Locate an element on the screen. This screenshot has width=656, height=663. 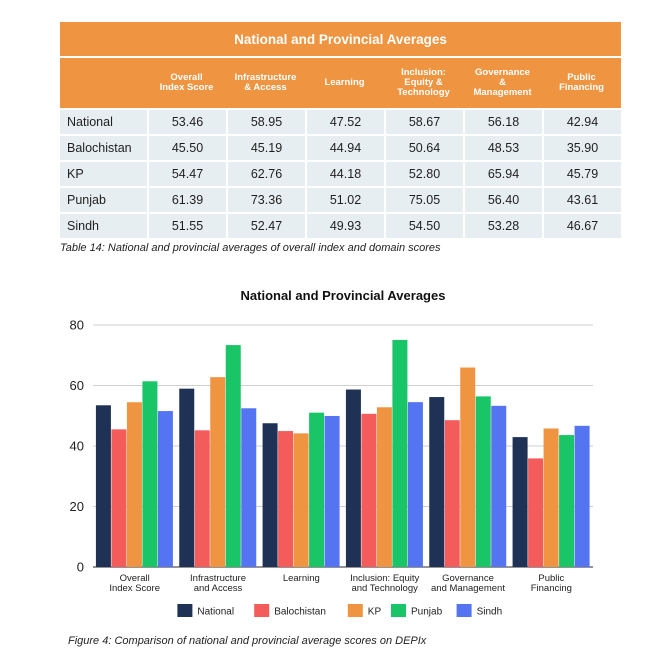
table-cell: 50.64 is located at coordinates (423, 147).